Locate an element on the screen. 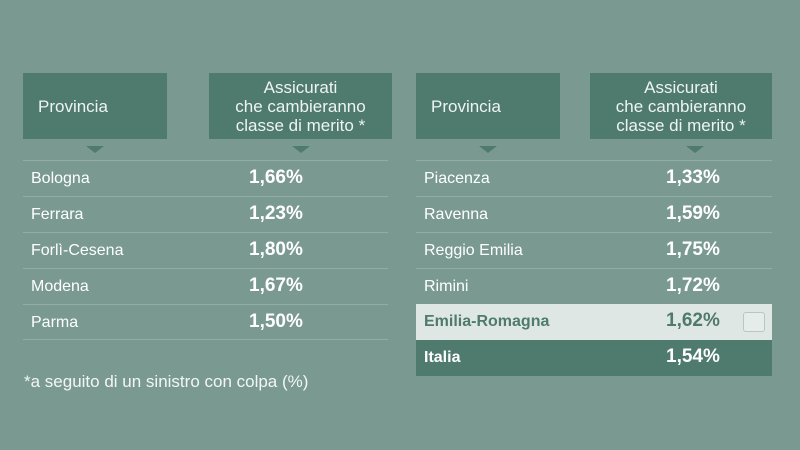 The width and height of the screenshot is (800, 450). table-row: Parma 1,50% is located at coordinates (205, 322).